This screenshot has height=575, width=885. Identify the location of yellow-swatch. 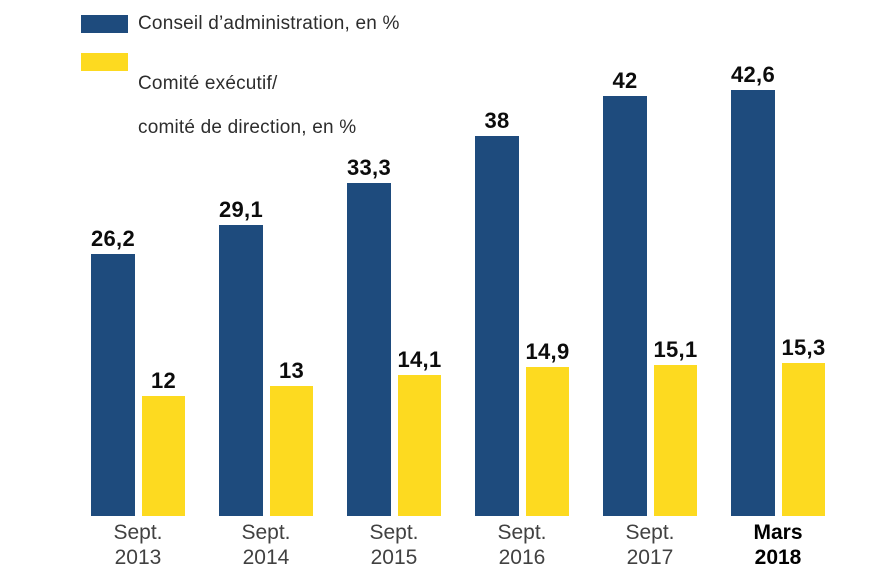
(104, 62).